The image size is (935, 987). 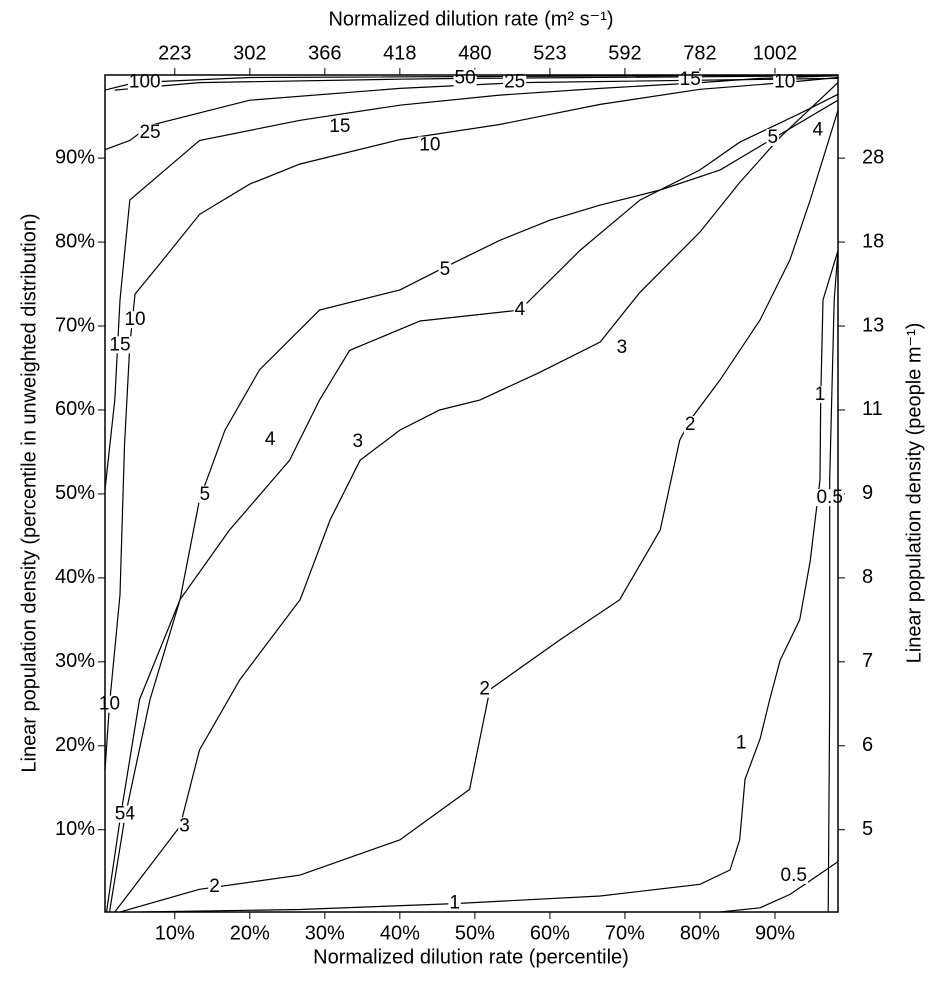 What do you see at coordinates (175, 933) in the screenshot?
I see `x-tick-label: 10%` at bounding box center [175, 933].